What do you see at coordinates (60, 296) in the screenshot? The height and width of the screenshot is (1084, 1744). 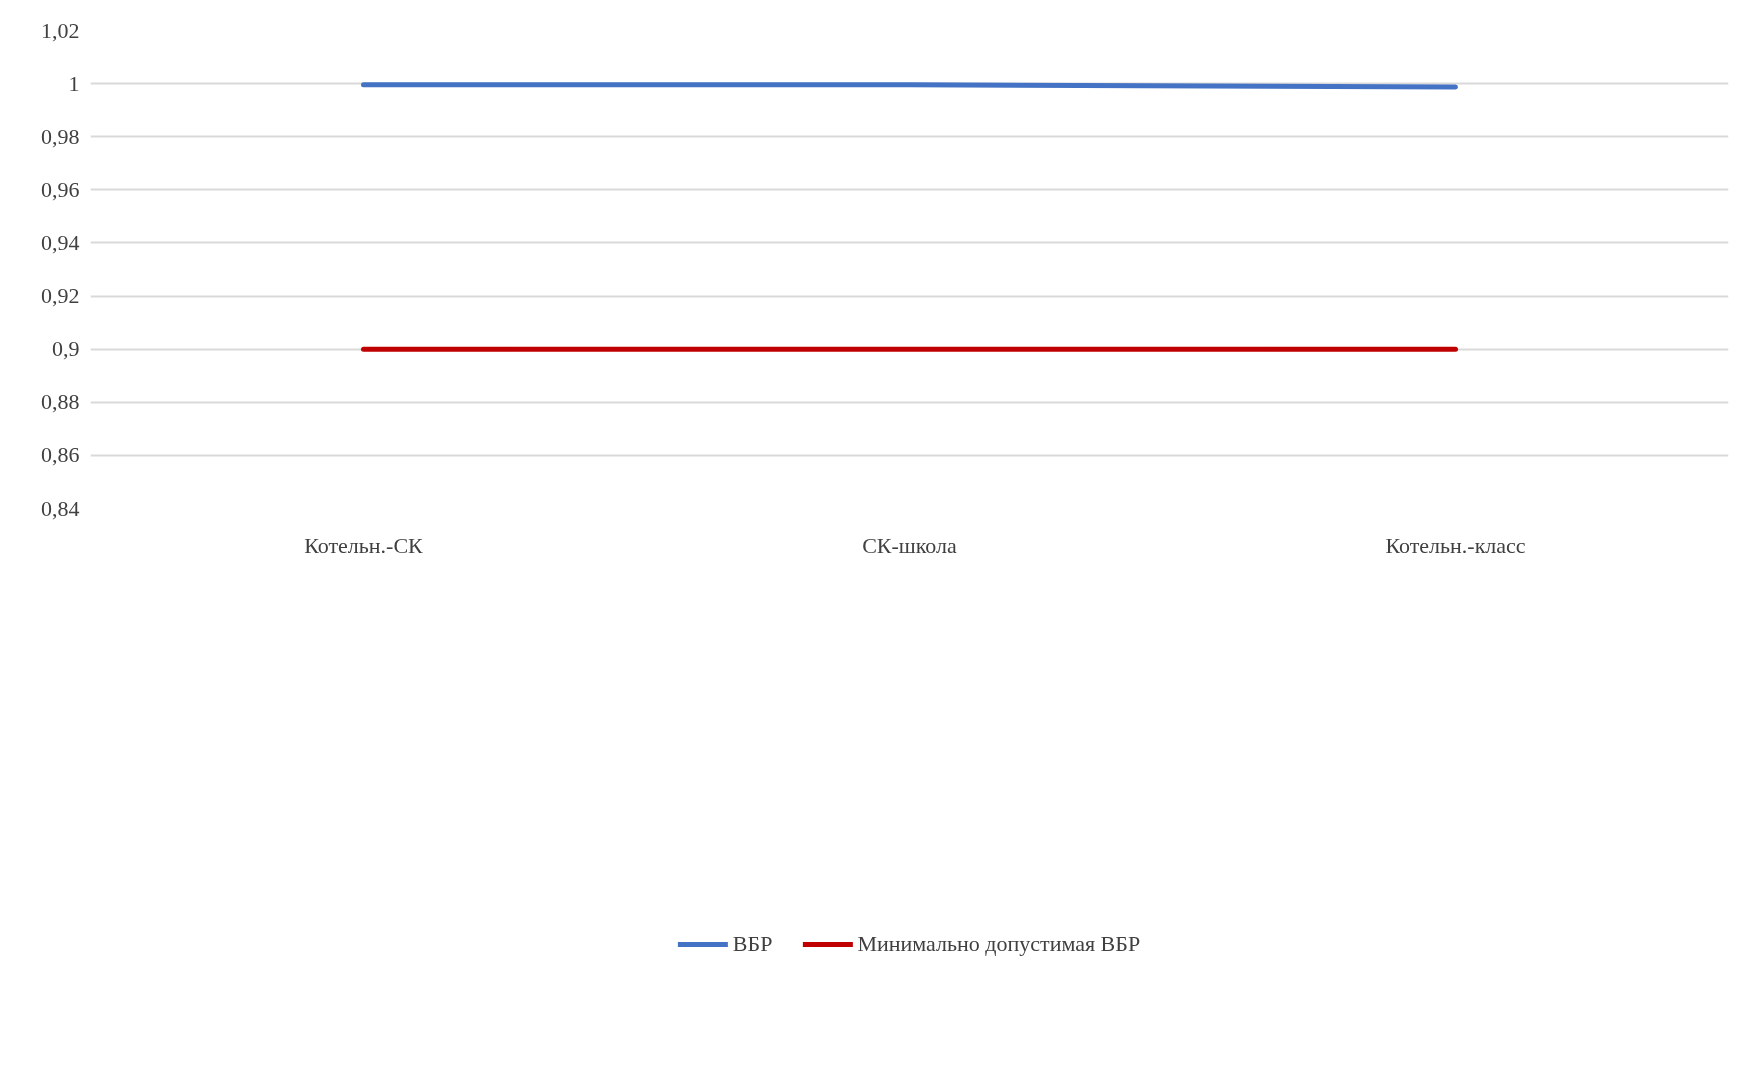 I see `y-tick-label: 0,92` at bounding box center [60, 296].